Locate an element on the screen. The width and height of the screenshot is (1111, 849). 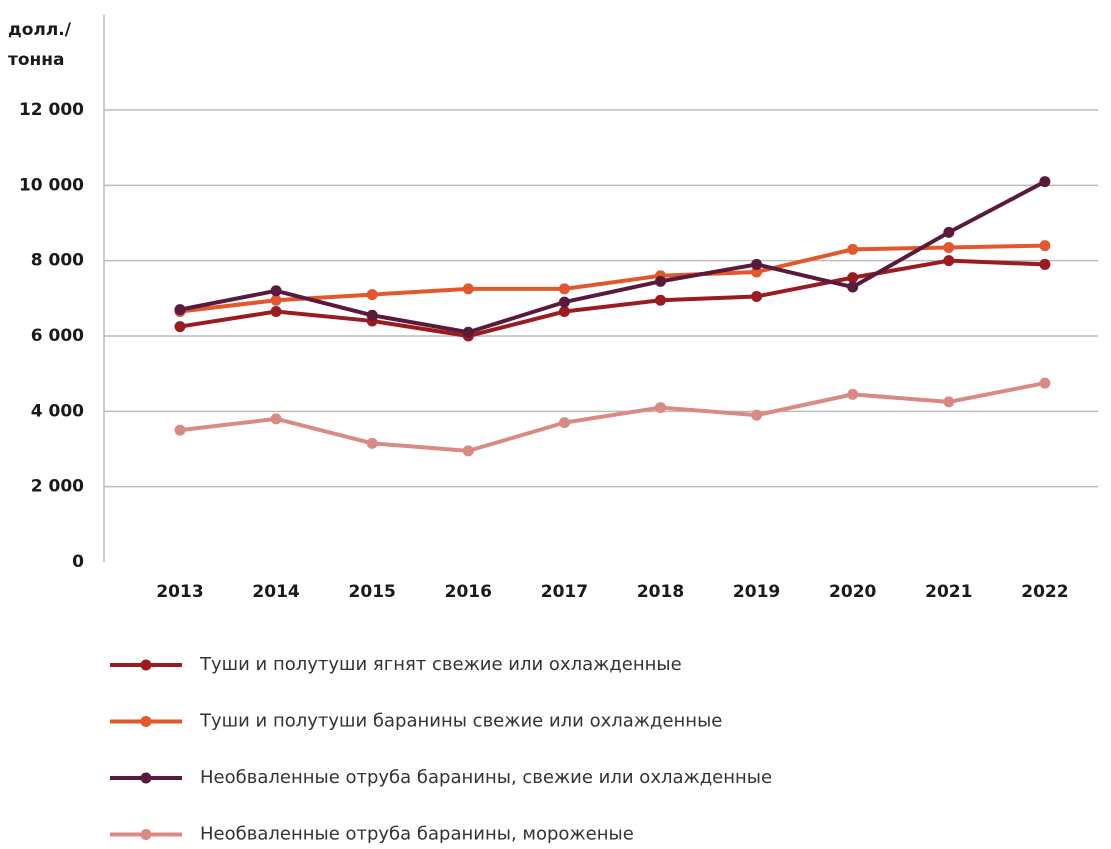
y-axis-label: долл./ is located at coordinates (40, 30).